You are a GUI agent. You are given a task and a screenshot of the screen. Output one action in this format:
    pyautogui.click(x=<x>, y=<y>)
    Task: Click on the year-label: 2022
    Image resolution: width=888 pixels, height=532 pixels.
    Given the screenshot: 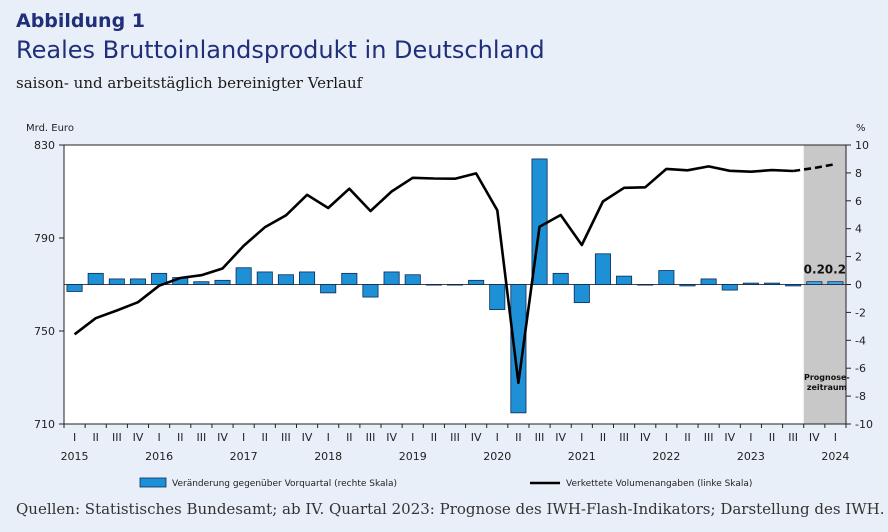 What is the action you would take?
    pyautogui.click(x=666, y=456)
    